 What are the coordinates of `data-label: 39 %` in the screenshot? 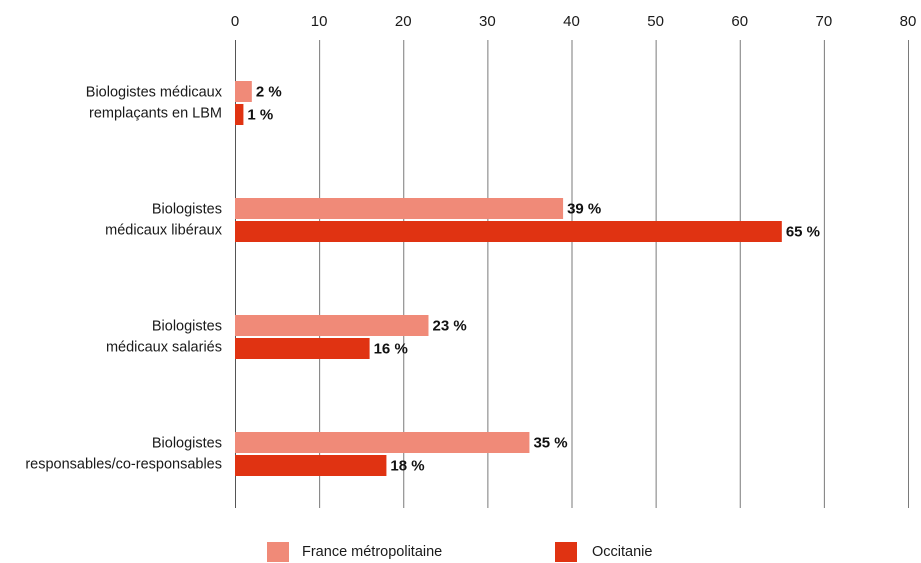 It's located at (584, 208).